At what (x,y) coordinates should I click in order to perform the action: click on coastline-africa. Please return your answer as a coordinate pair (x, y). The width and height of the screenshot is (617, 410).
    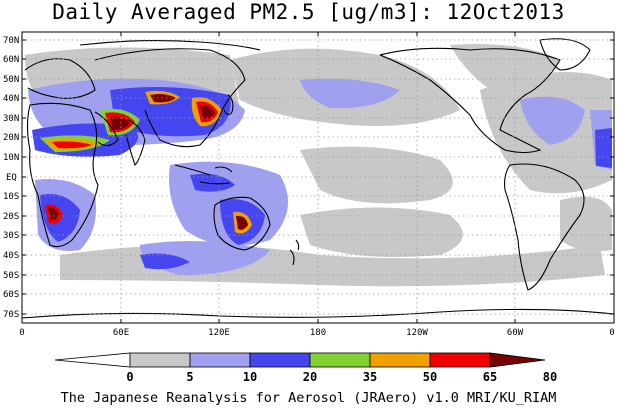
    Looking at the image, I should click on (62, 175).